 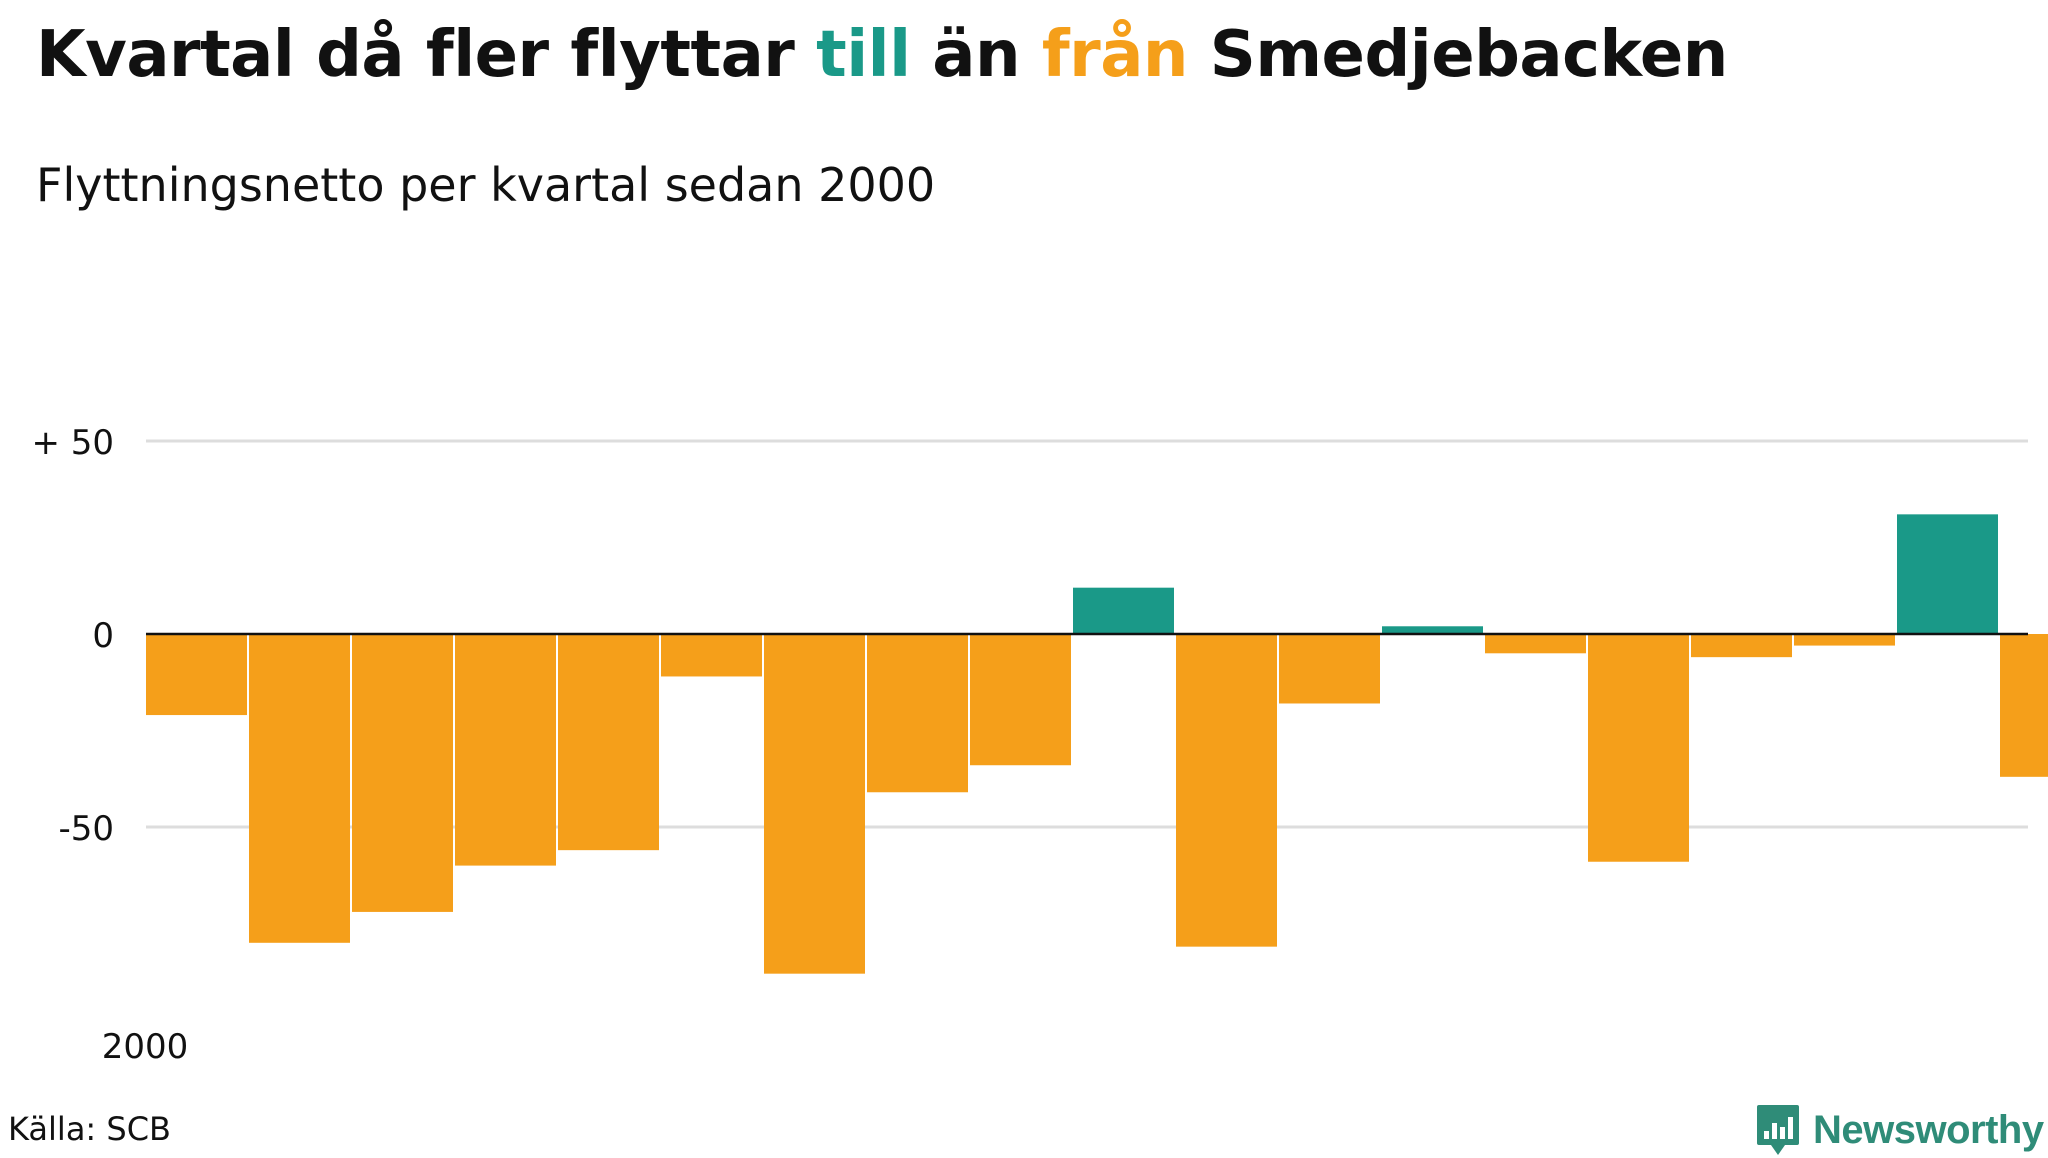 I want to click on title-fran-word: från, so click(x=1115, y=55).